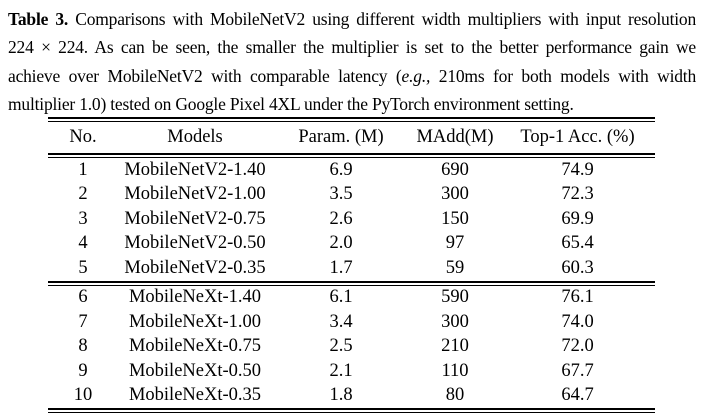 The image size is (703, 418). What do you see at coordinates (455, 137) in the screenshot?
I see `column-header-madd: MAdd(M)` at bounding box center [455, 137].